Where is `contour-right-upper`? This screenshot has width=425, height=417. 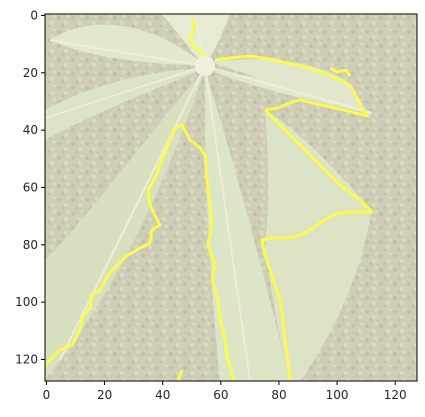 contour-right-upper is located at coordinates (292, 86).